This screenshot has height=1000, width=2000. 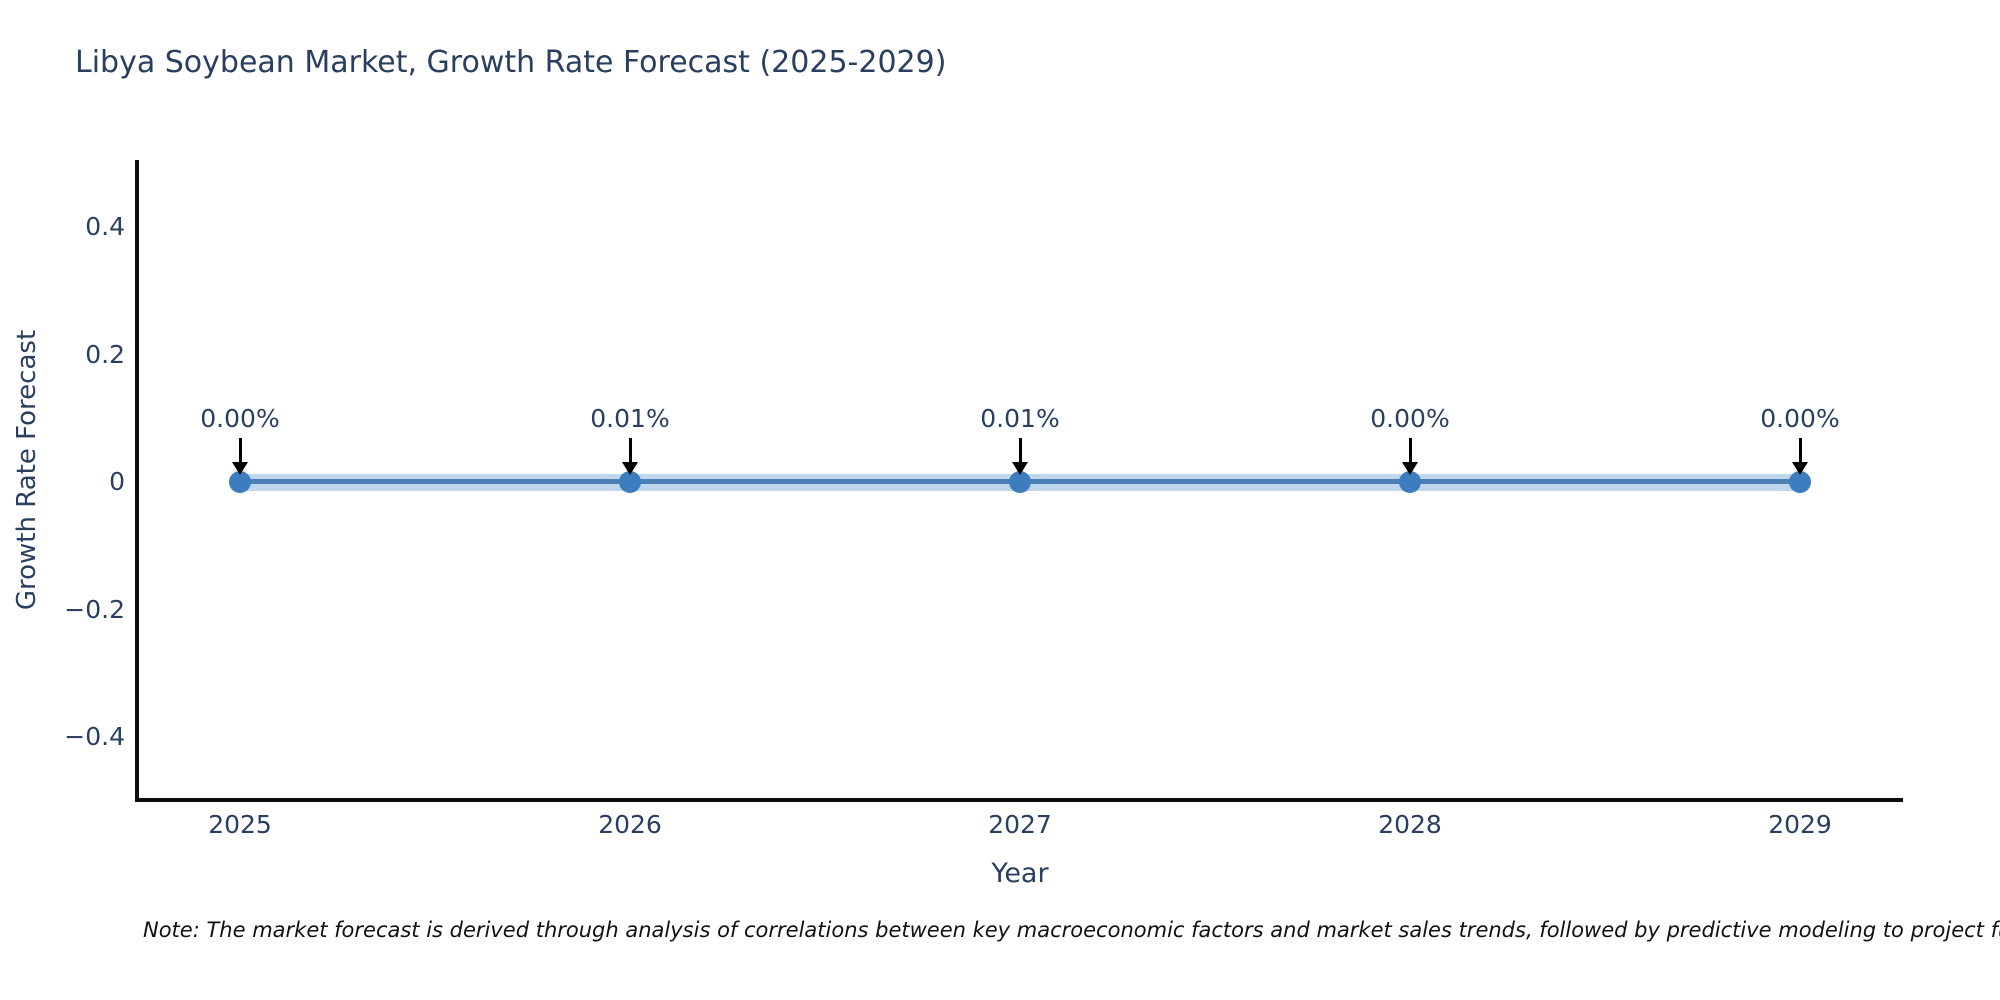 What do you see at coordinates (137, 481) in the screenshot?
I see `y-axis-line` at bounding box center [137, 481].